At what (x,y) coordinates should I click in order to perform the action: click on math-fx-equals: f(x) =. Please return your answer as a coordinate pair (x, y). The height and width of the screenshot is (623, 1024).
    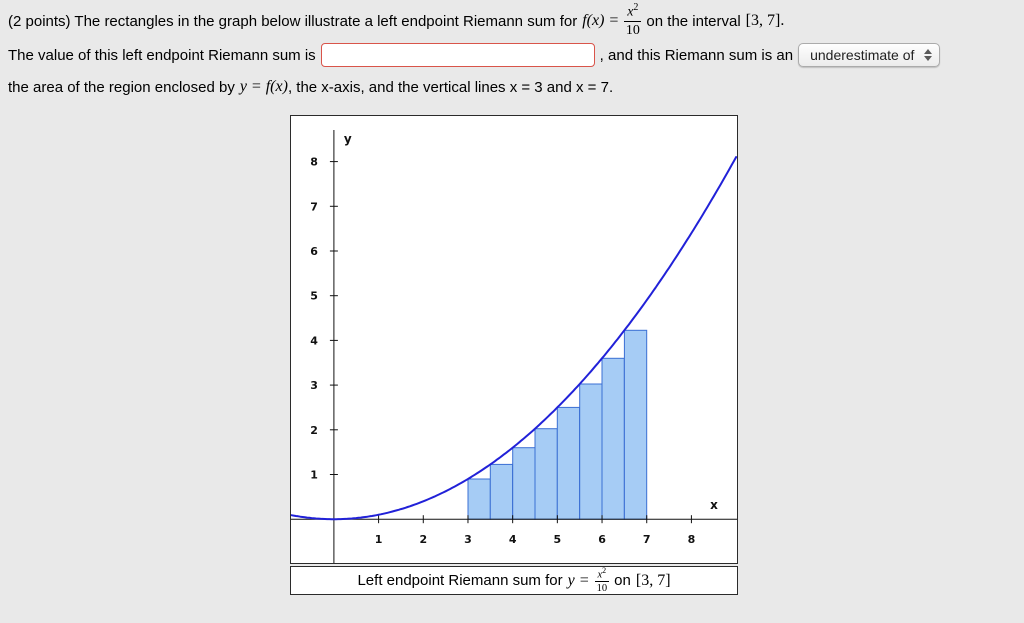
    Looking at the image, I should click on (601, 20).